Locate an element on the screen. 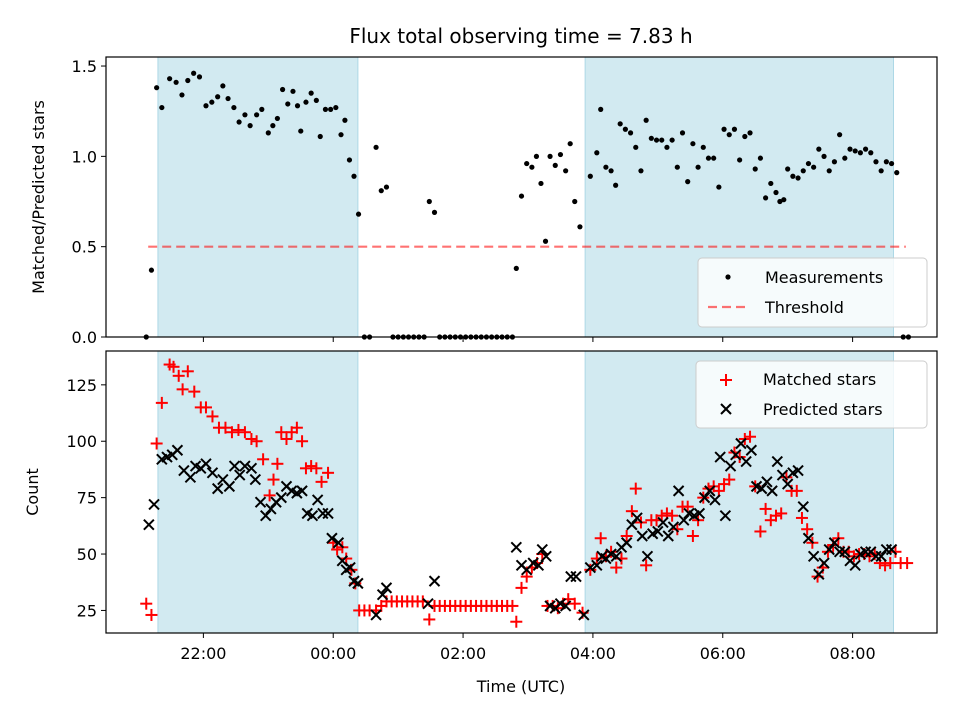 Image resolution: width=960 pixels, height=720 pixels. ratio-legend: Measurements Threshold is located at coordinates (812, 292).